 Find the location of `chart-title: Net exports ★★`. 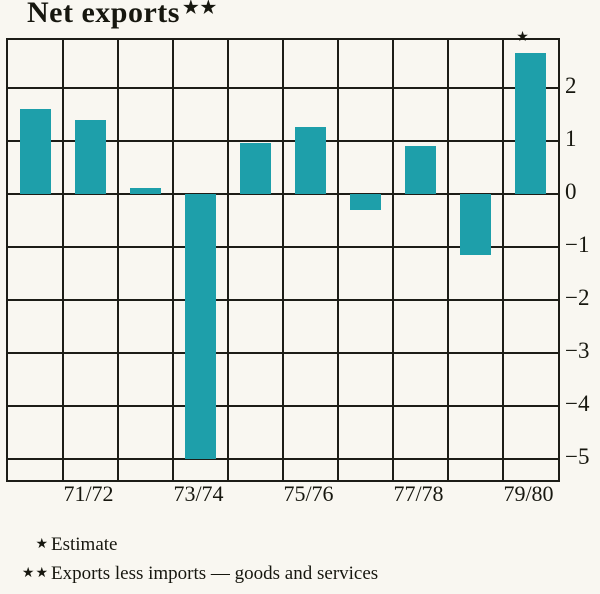

chart-title: Net exports ★★ is located at coordinates (122, 15).